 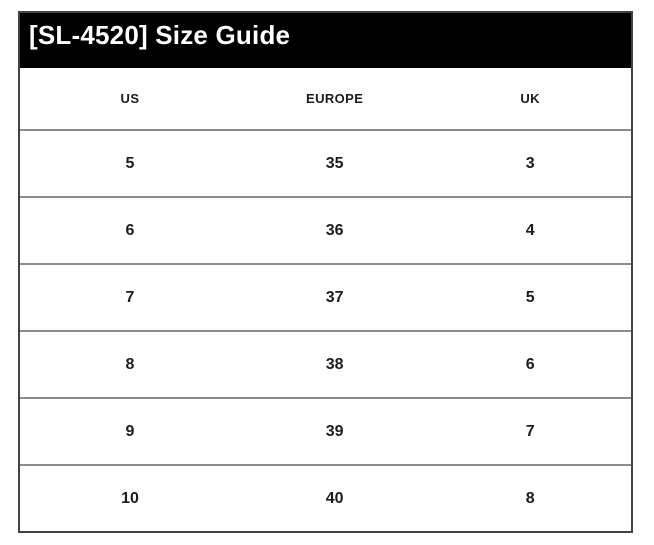 What do you see at coordinates (530, 230) in the screenshot?
I see `cell-uk: 4` at bounding box center [530, 230].